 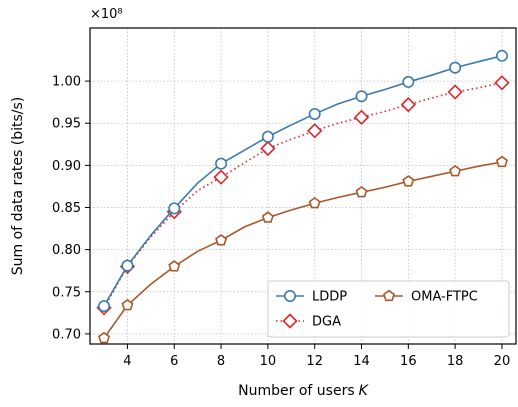 I want to click on x-tick-label: 12, so click(x=314, y=361).